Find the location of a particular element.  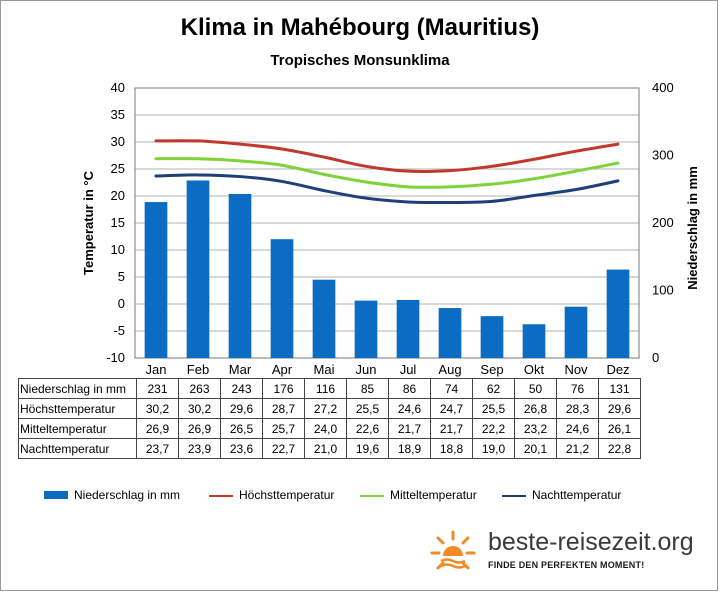

table-cell: 30,2 is located at coordinates (157, 408).